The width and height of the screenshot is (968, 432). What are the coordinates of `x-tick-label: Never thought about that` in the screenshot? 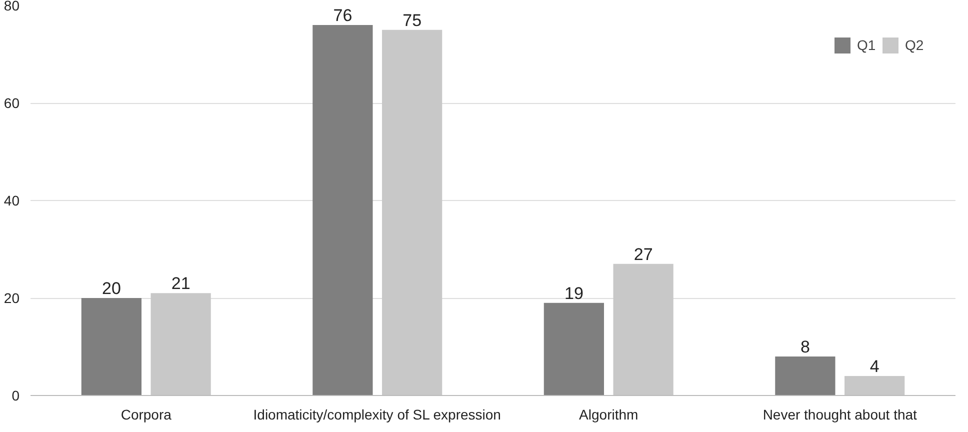 It's located at (840, 414).